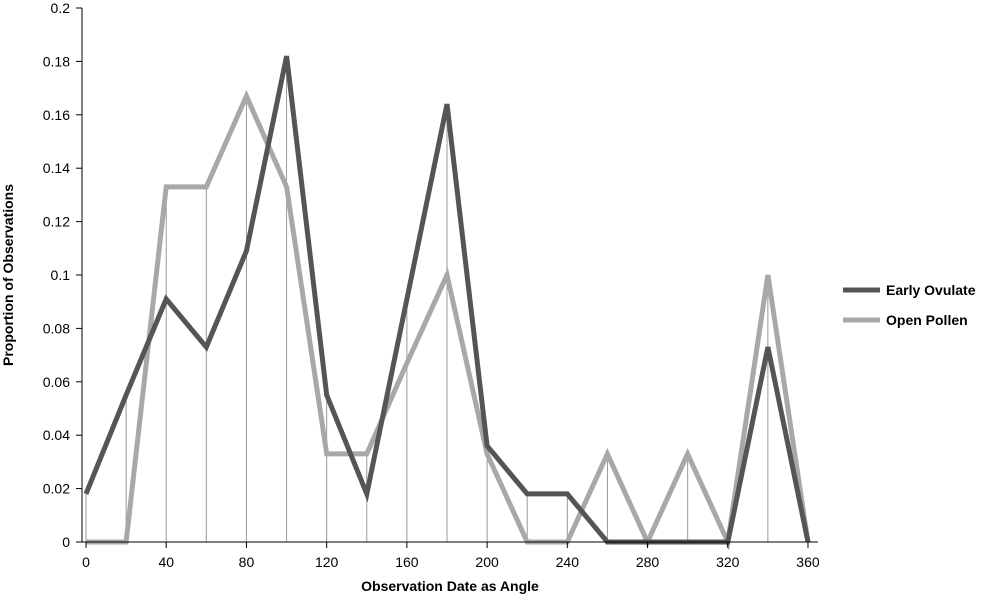 The image size is (994, 597). I want to click on y-tick-label: 0.04, so click(56, 435).